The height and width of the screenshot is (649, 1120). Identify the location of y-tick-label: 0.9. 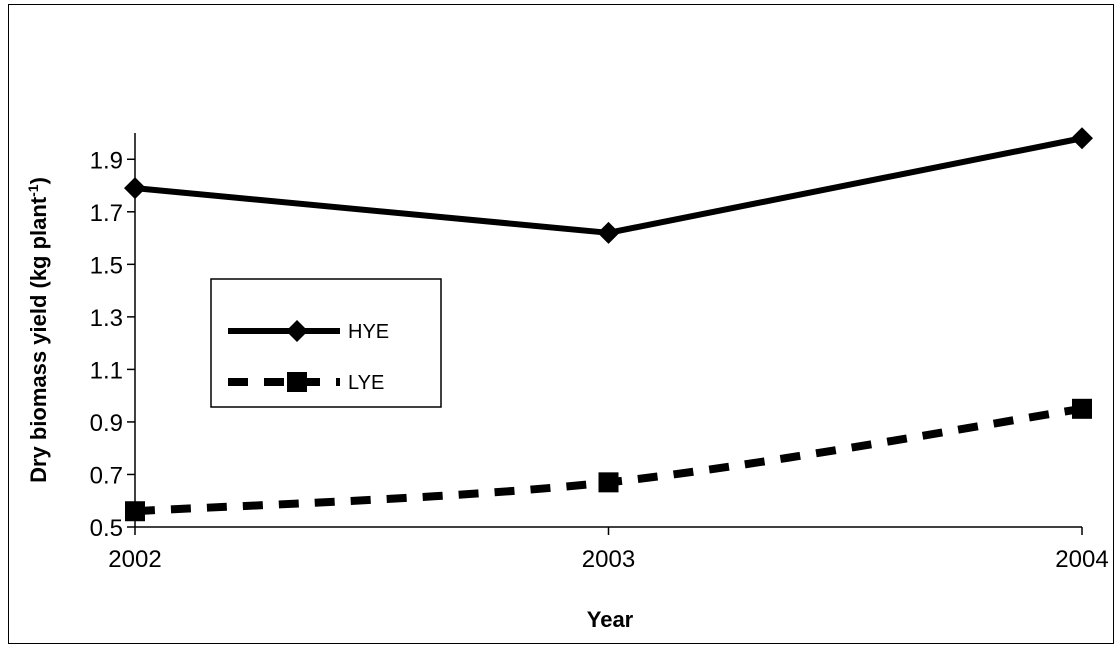
(106, 423).